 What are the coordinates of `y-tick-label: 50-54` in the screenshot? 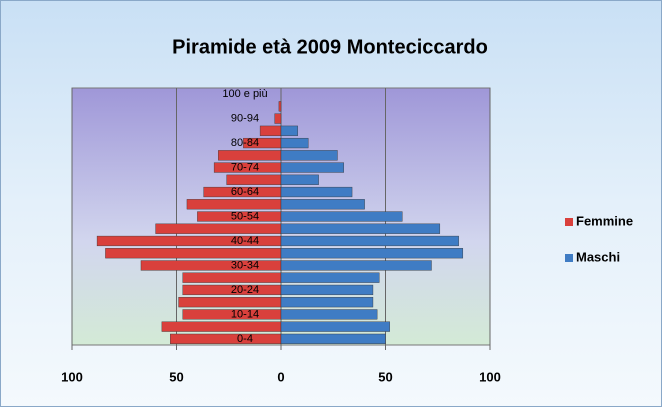 It's located at (245, 216).